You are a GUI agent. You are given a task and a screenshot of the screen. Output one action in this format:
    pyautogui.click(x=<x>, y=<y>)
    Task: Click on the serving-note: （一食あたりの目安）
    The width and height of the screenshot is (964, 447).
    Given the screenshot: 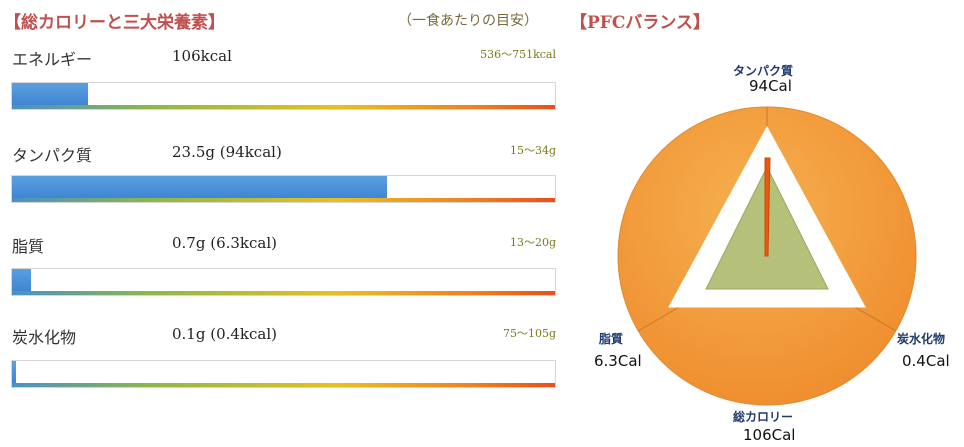 What is the action you would take?
    pyautogui.click(x=468, y=21)
    